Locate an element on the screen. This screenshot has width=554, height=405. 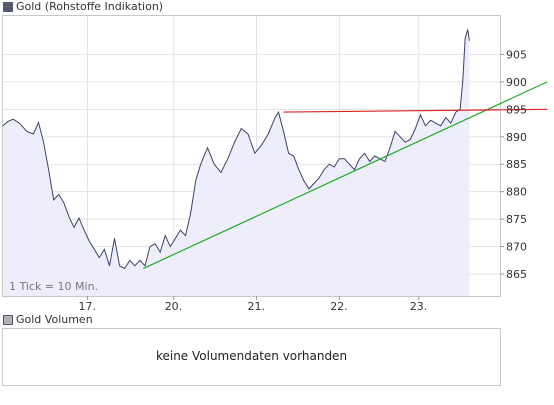
volume-chart-panel: keine Volumendaten vorhanden is located at coordinates (251, 357).